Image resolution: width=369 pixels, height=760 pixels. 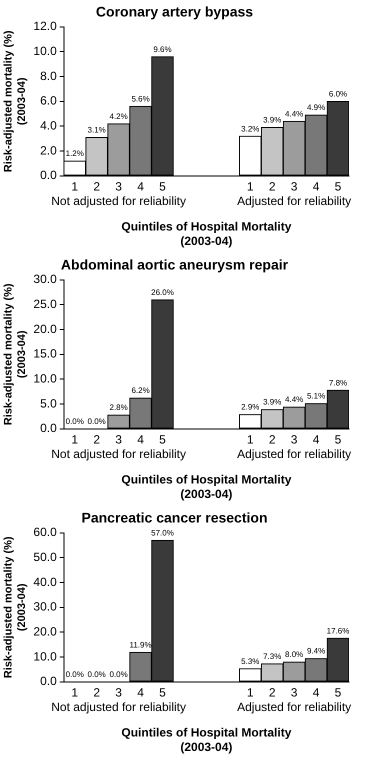 I want to click on y-tick-label: 50.0, so click(x=45, y=557).